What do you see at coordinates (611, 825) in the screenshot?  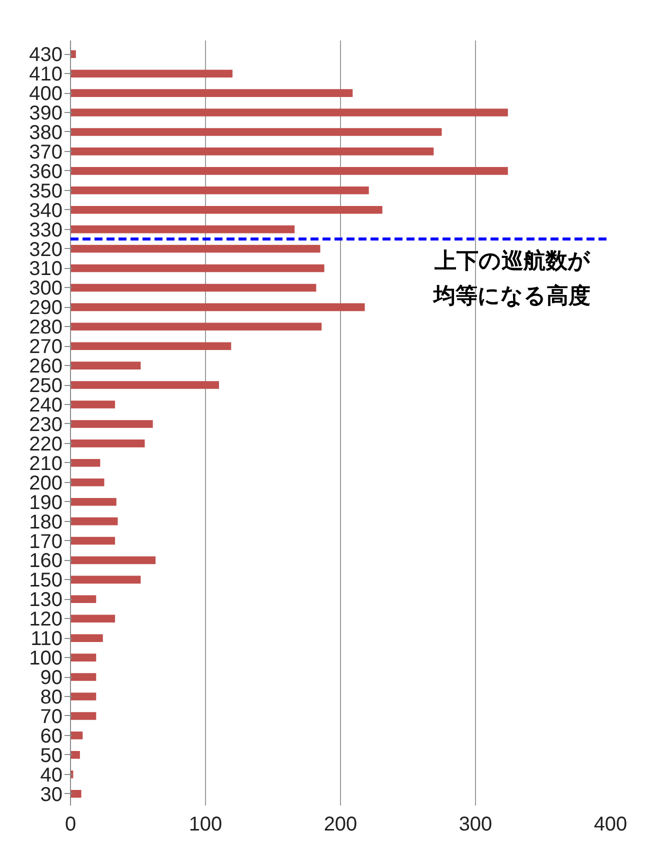 I see `x-tick-label: 400` at bounding box center [611, 825].